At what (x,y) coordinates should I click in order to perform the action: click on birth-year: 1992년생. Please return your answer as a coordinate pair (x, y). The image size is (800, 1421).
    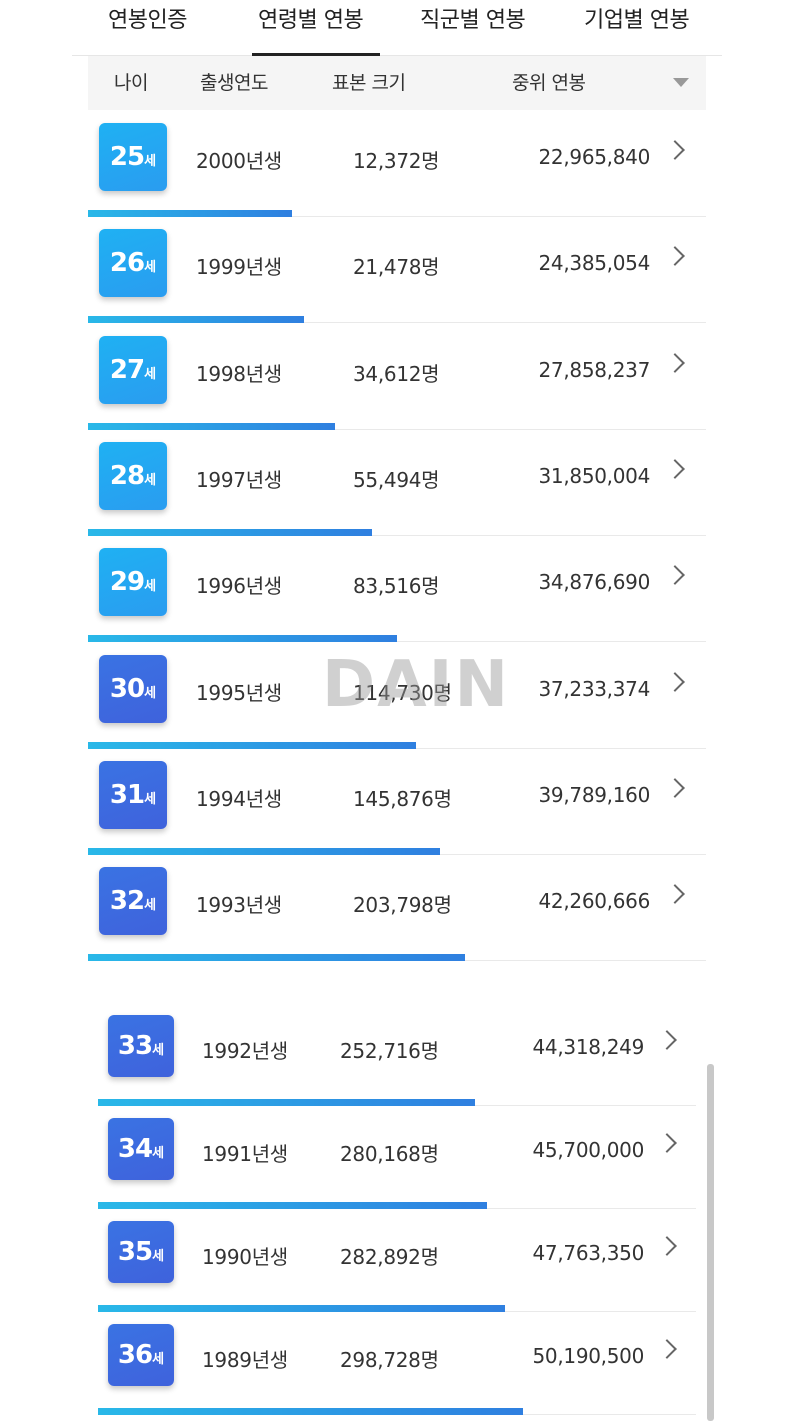
    Looking at the image, I should click on (245, 1051).